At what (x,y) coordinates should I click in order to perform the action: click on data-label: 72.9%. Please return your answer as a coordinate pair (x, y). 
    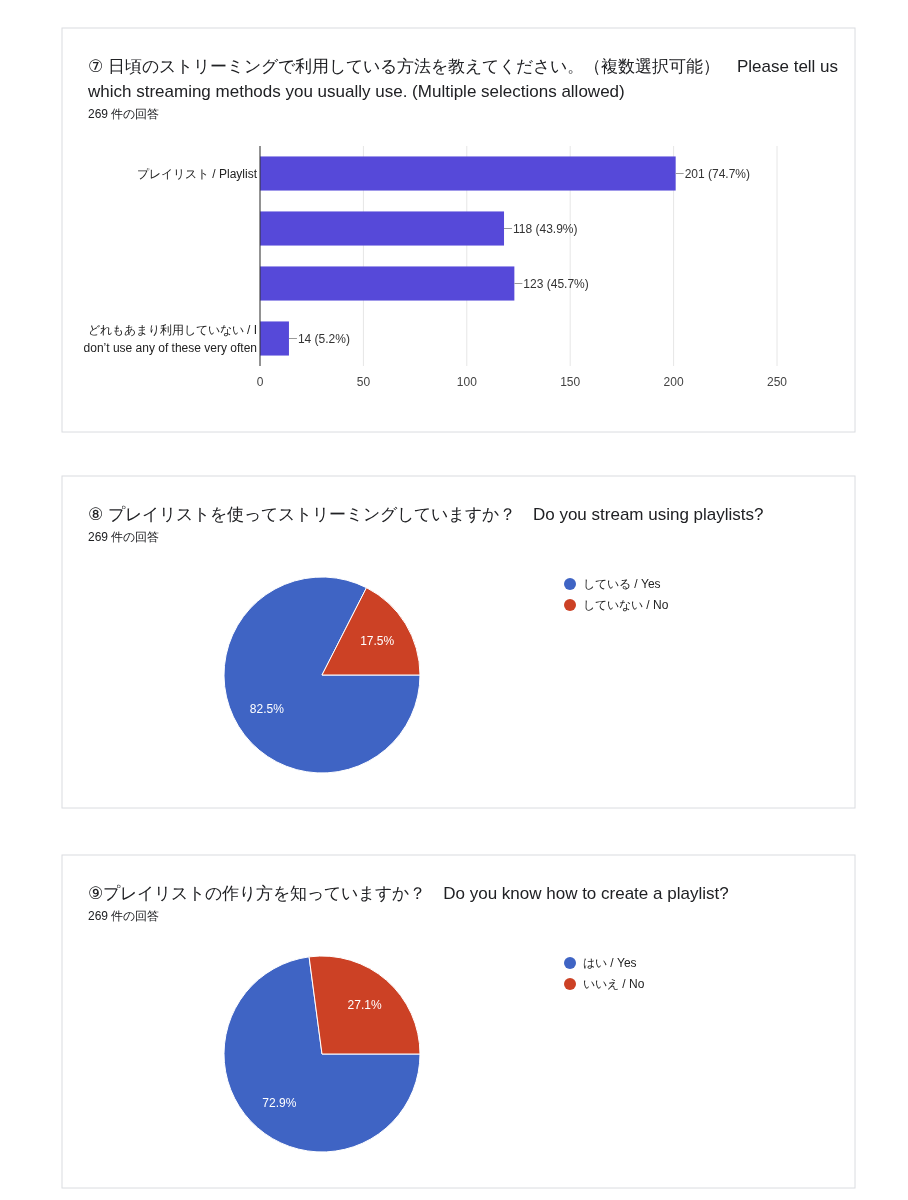
    Looking at the image, I should click on (279, 1102).